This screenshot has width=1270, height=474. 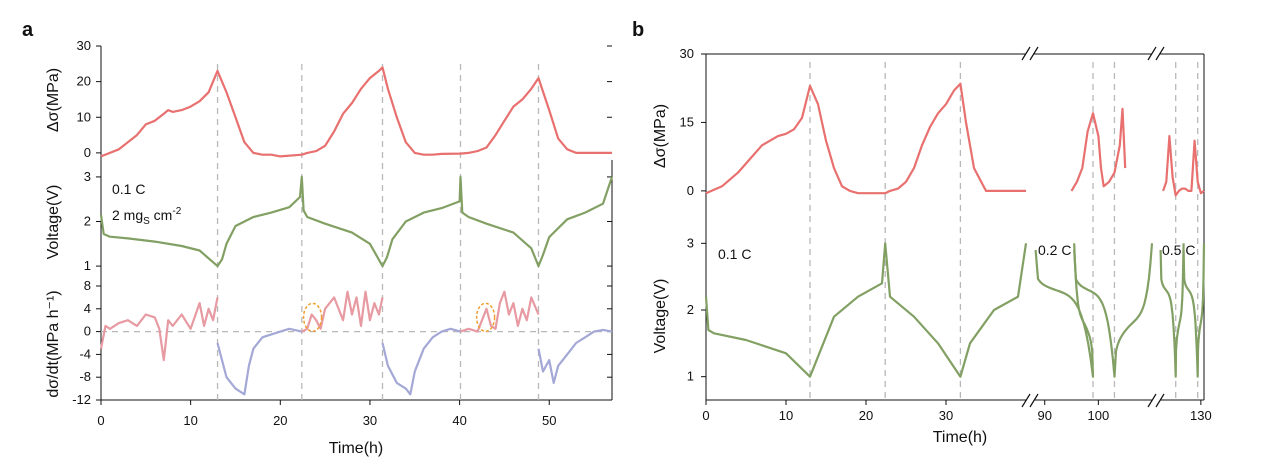 I want to click on panel-b-rate-label-0: 0.1 C, so click(x=734, y=254).